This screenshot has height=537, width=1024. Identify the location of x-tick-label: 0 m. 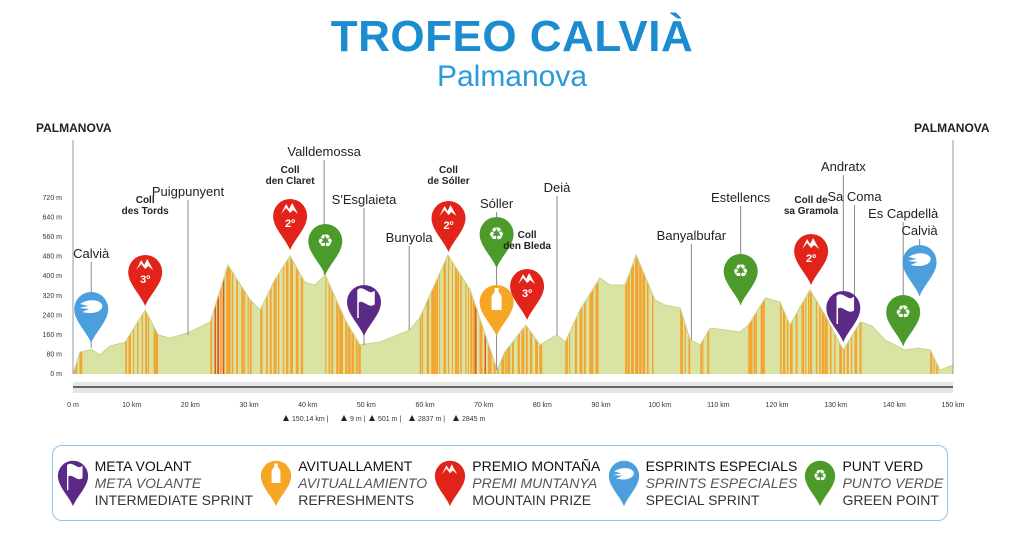
(73, 405).